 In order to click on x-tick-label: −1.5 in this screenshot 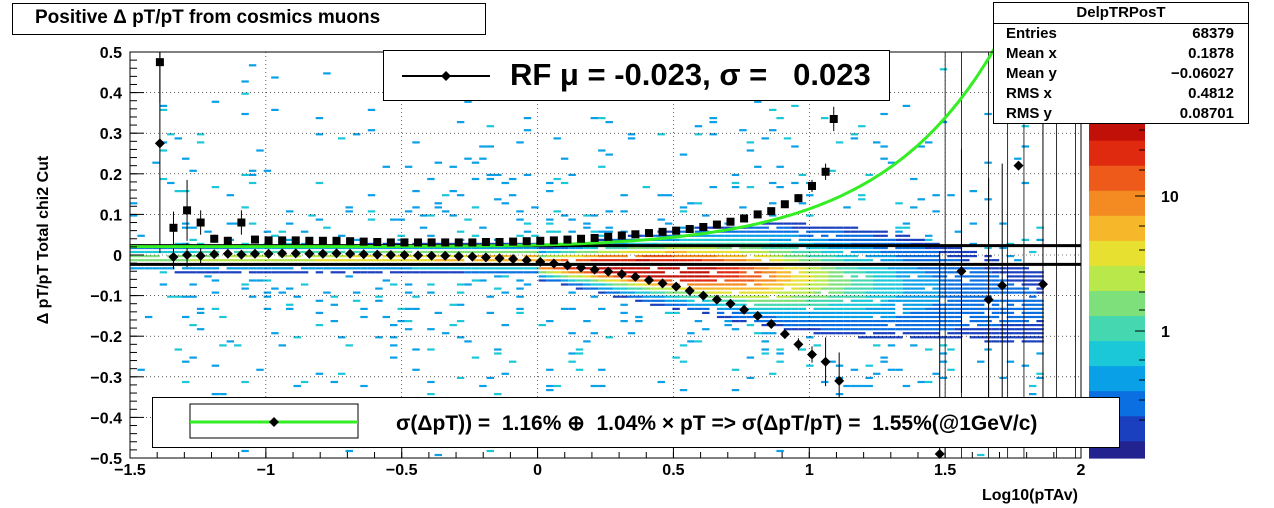, I will do `click(130, 470)`.